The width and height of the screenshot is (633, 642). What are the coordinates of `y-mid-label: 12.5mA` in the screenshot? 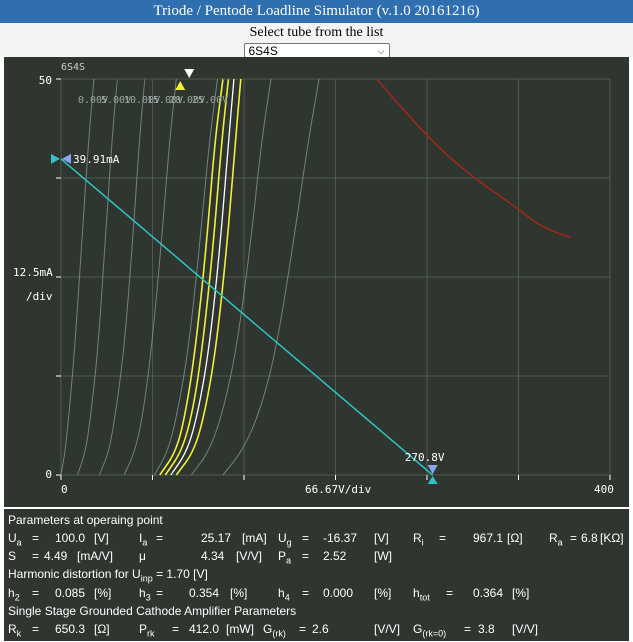 It's located at (33, 272).